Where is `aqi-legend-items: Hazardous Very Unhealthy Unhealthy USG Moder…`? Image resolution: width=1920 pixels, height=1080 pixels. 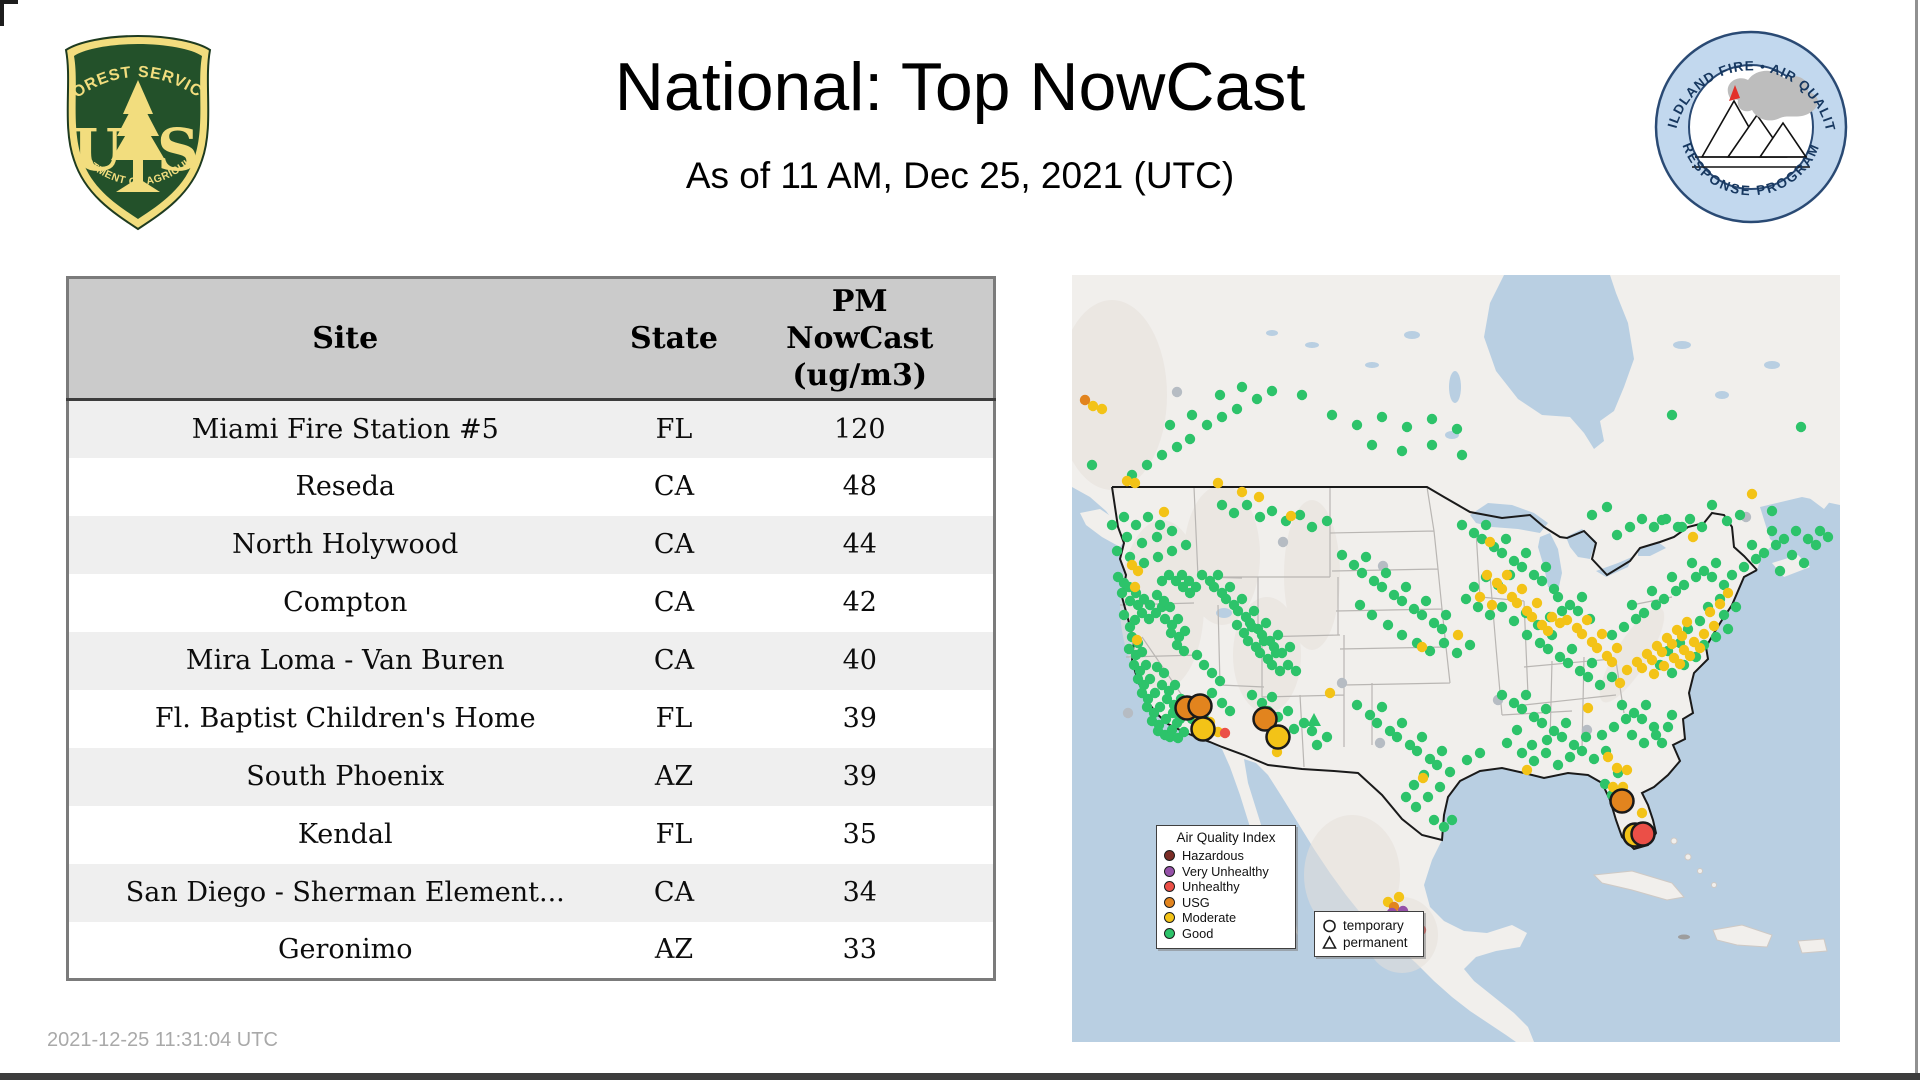
aqi-legend-items: Hazardous Very Unhealthy Unhealthy USG Moder… is located at coordinates (1226, 894).